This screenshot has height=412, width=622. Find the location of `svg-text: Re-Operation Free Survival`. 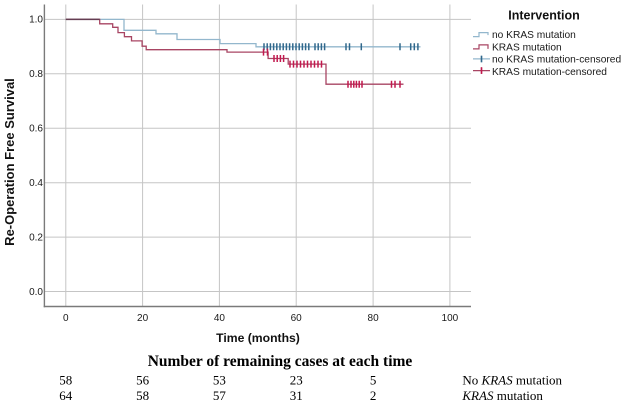

svg-text: Re-Operation Free Survival is located at coordinates (9, 162).